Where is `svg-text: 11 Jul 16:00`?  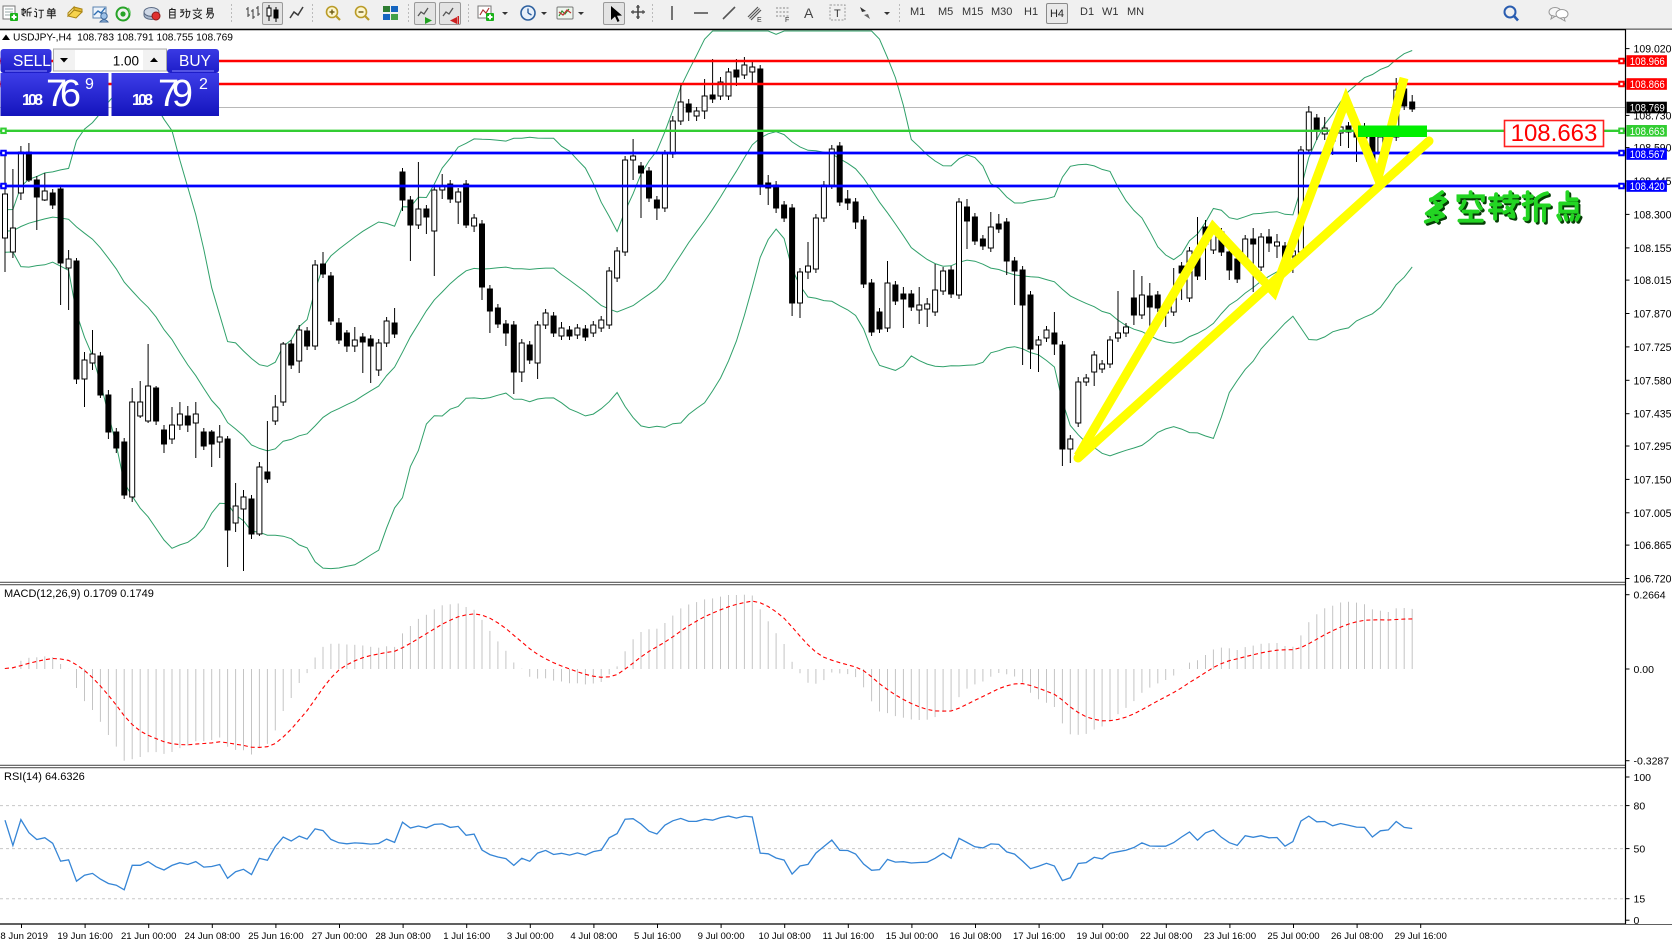 svg-text: 11 Jul 16:00 is located at coordinates (849, 936).